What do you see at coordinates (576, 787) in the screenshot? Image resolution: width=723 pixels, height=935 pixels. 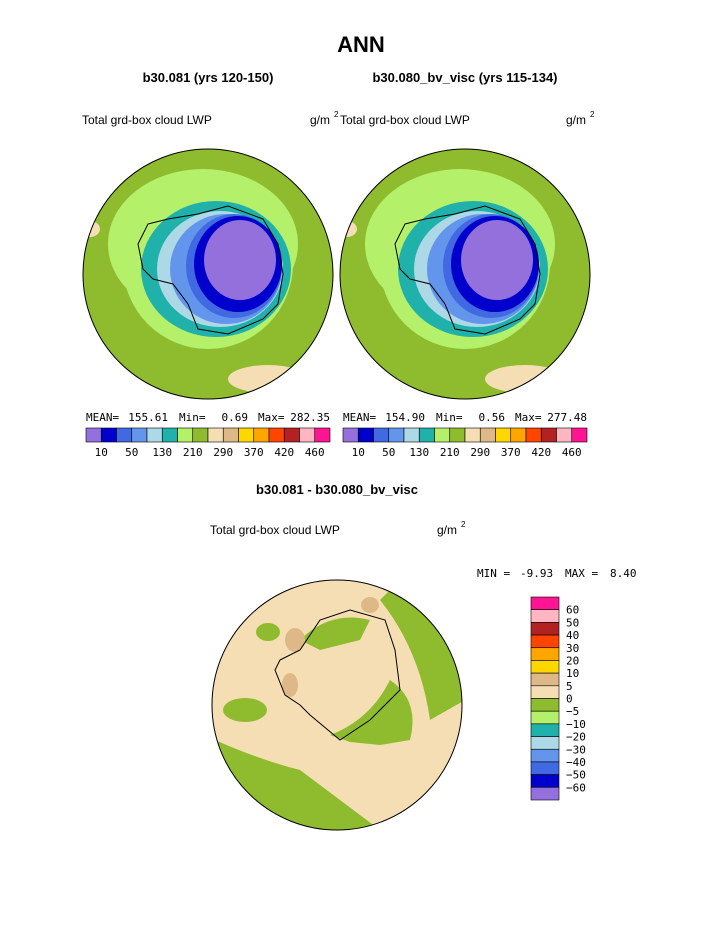 I see `colorbar-label: −60` at bounding box center [576, 787].